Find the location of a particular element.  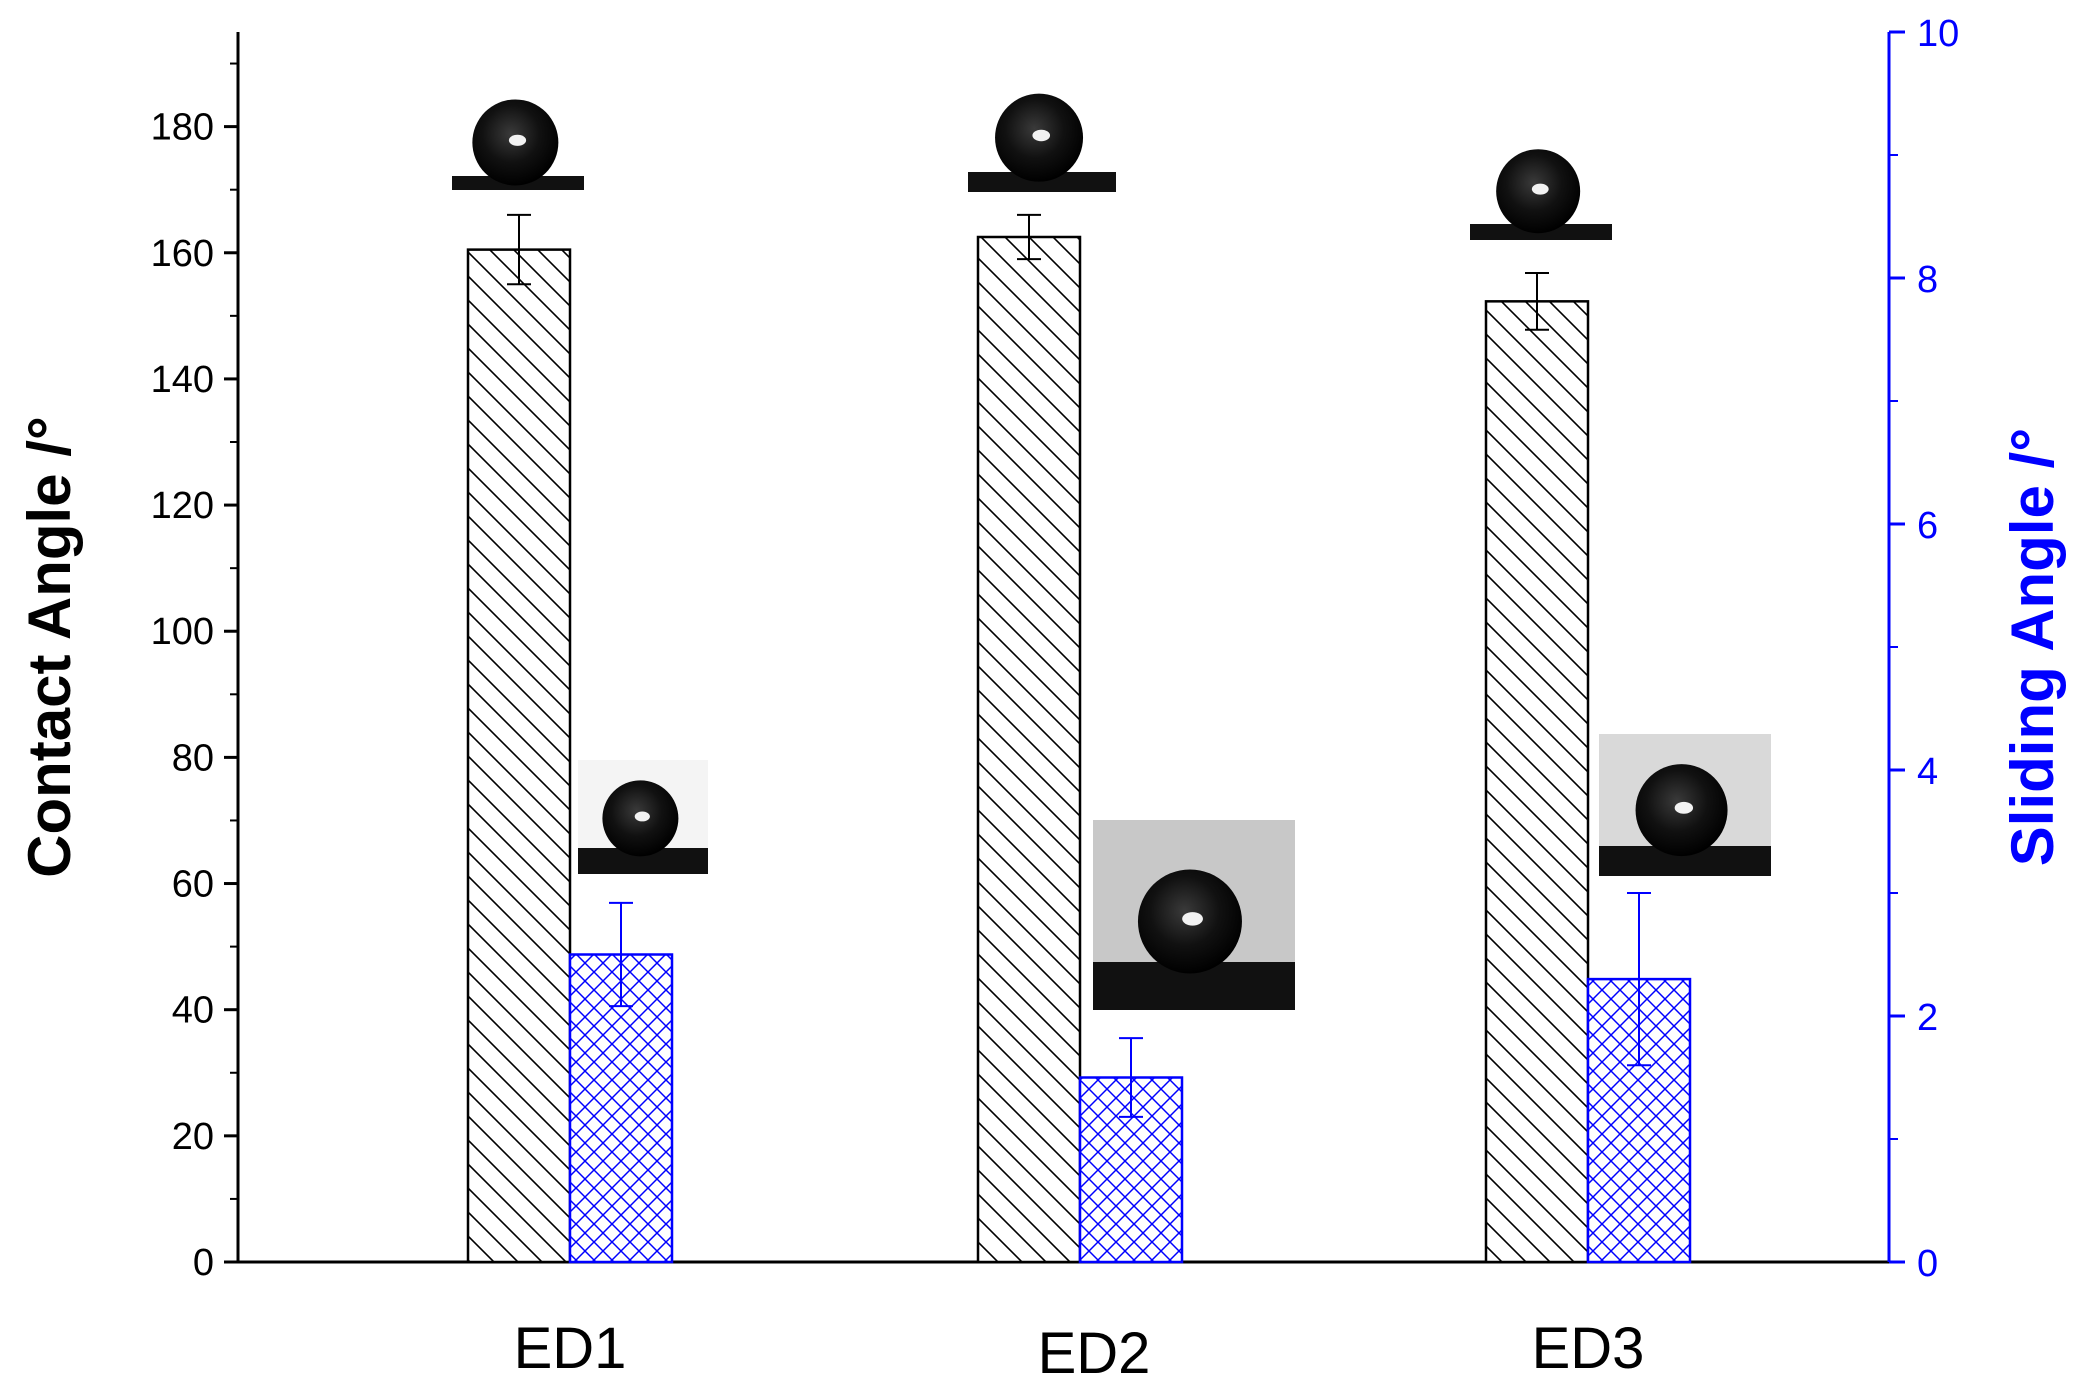

category-label: ED2 is located at coordinates (1094, 1353).